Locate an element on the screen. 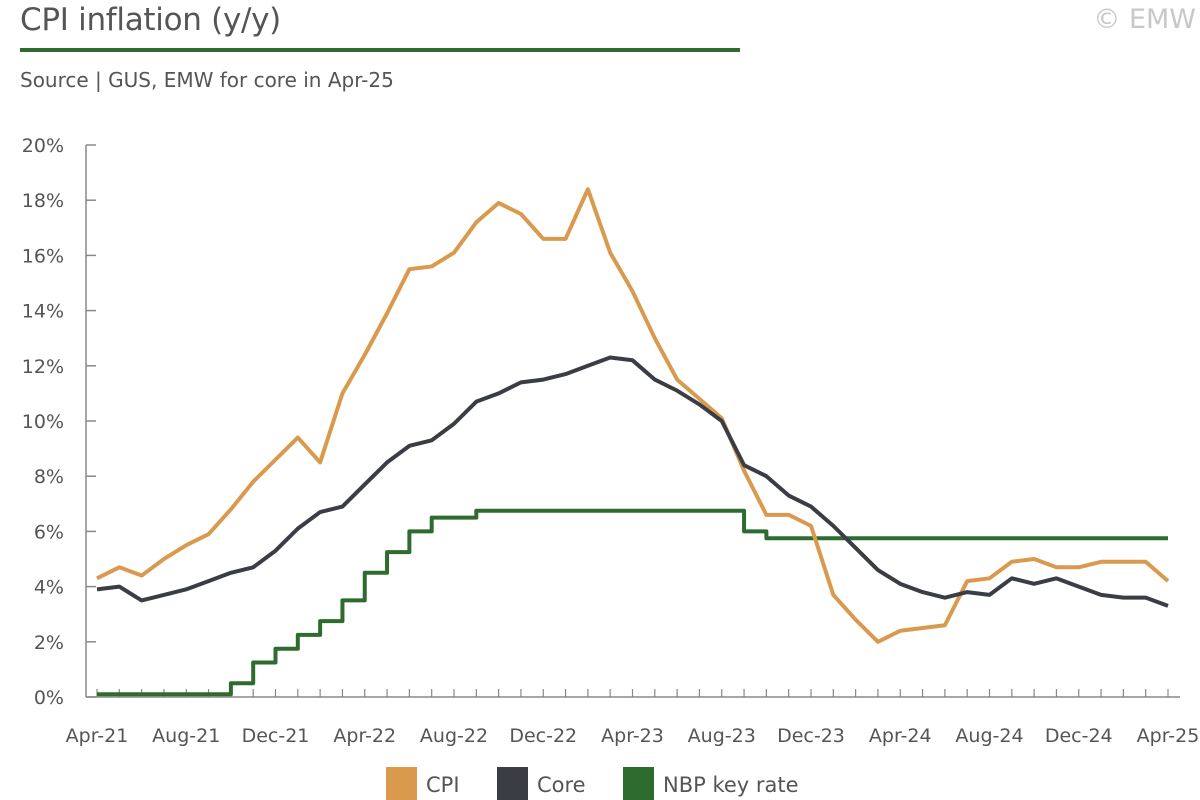  legend-swatch-cpi is located at coordinates (401, 783).